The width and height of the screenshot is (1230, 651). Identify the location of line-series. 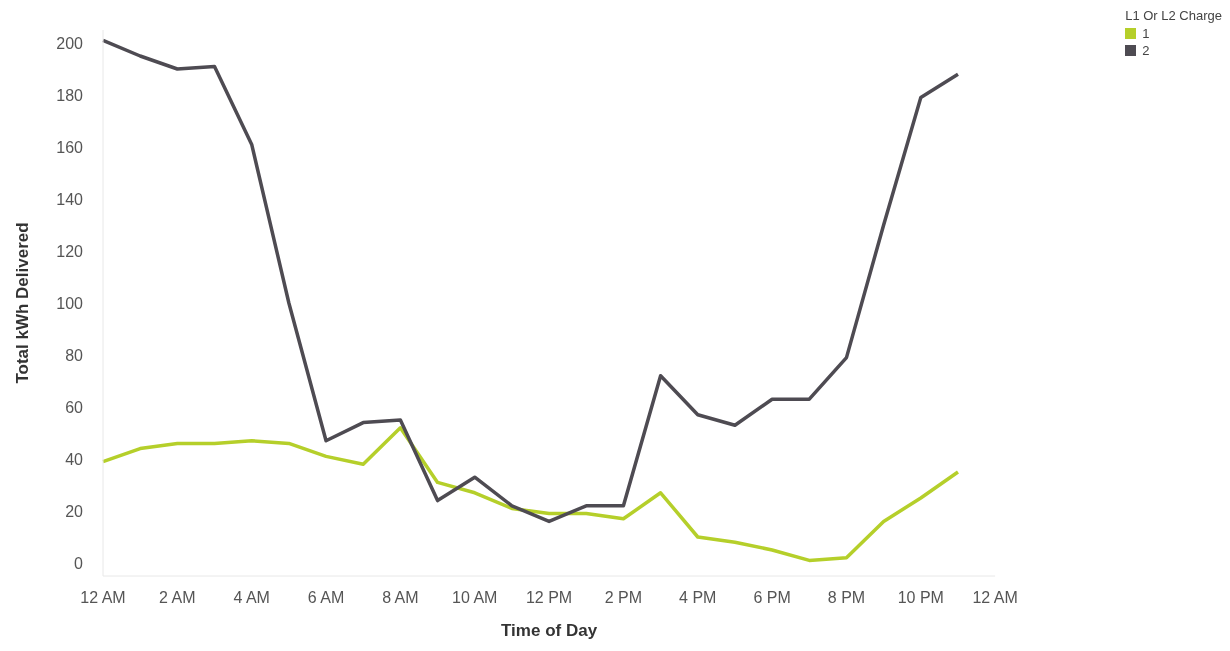
(530, 494).